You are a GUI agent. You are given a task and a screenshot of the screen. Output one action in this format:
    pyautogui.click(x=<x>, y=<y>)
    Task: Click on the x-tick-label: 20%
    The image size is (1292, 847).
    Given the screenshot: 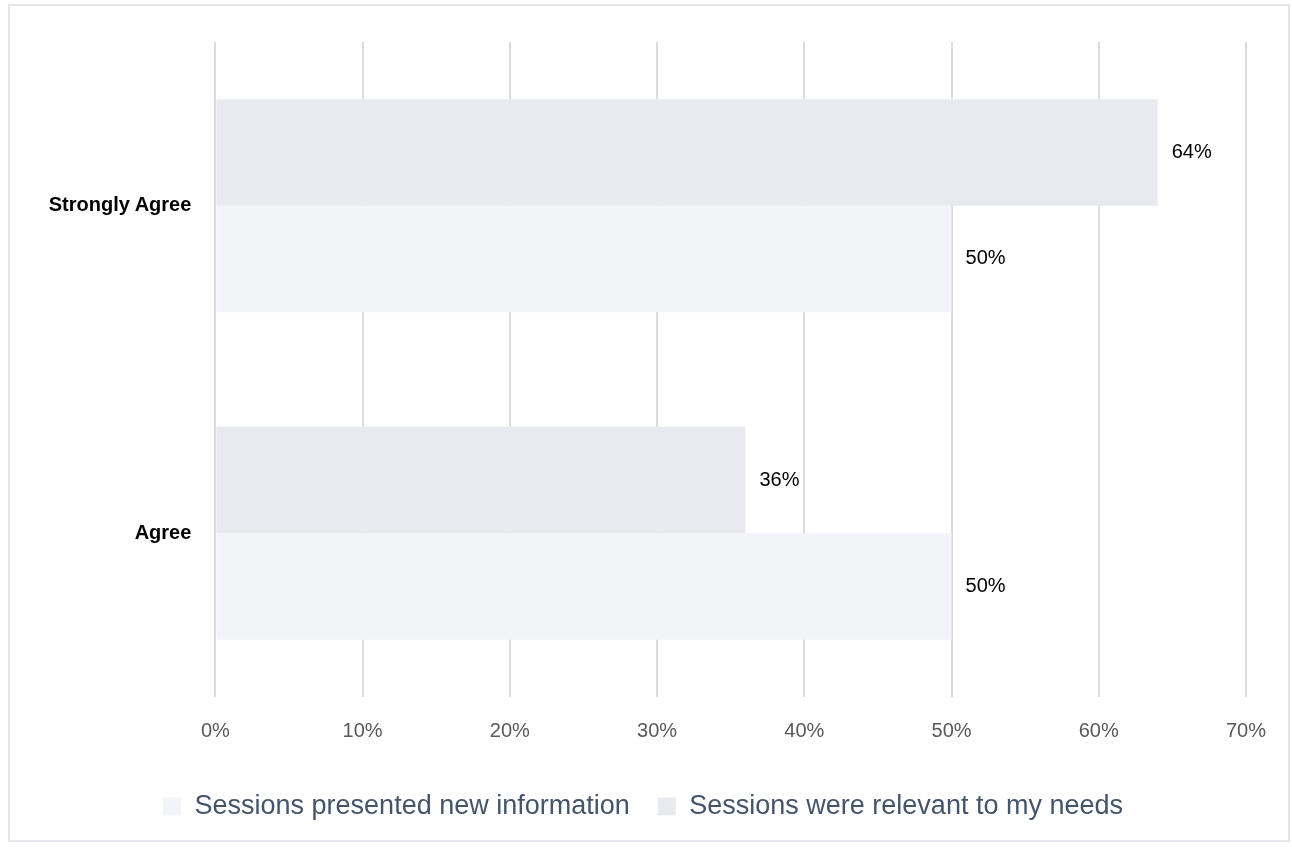 What is the action you would take?
    pyautogui.click(x=510, y=729)
    